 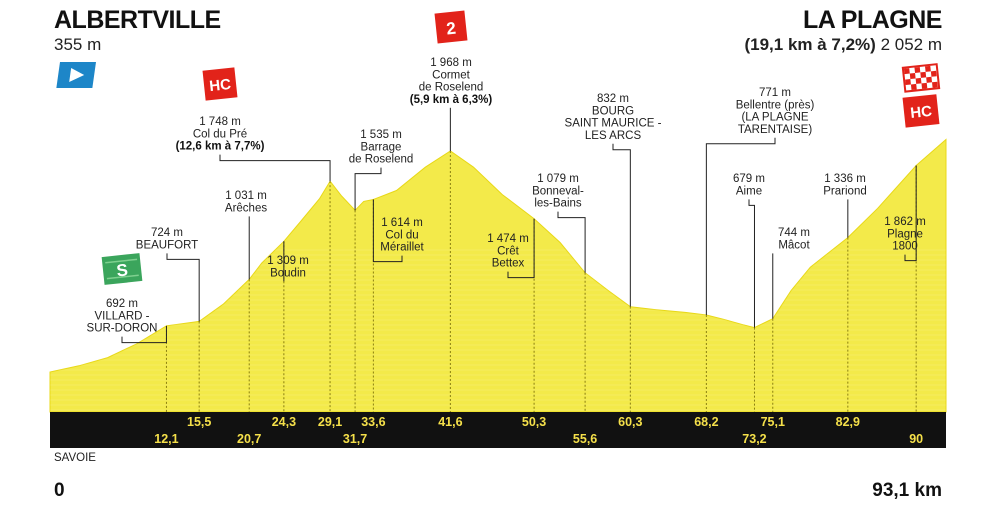 What do you see at coordinates (907, 490) in the screenshot?
I see `finish-km: 93,1 km` at bounding box center [907, 490].